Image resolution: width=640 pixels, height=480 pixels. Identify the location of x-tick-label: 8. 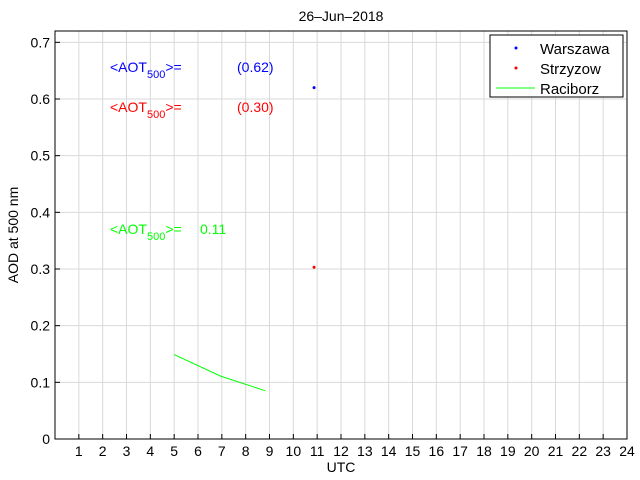
(246, 451).